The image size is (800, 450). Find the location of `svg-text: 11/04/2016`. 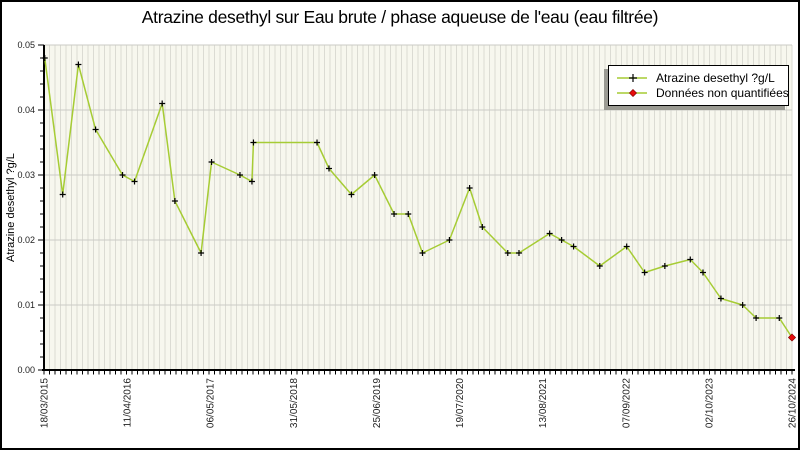

svg-text: 11/04/2016 is located at coordinates (128, 403).